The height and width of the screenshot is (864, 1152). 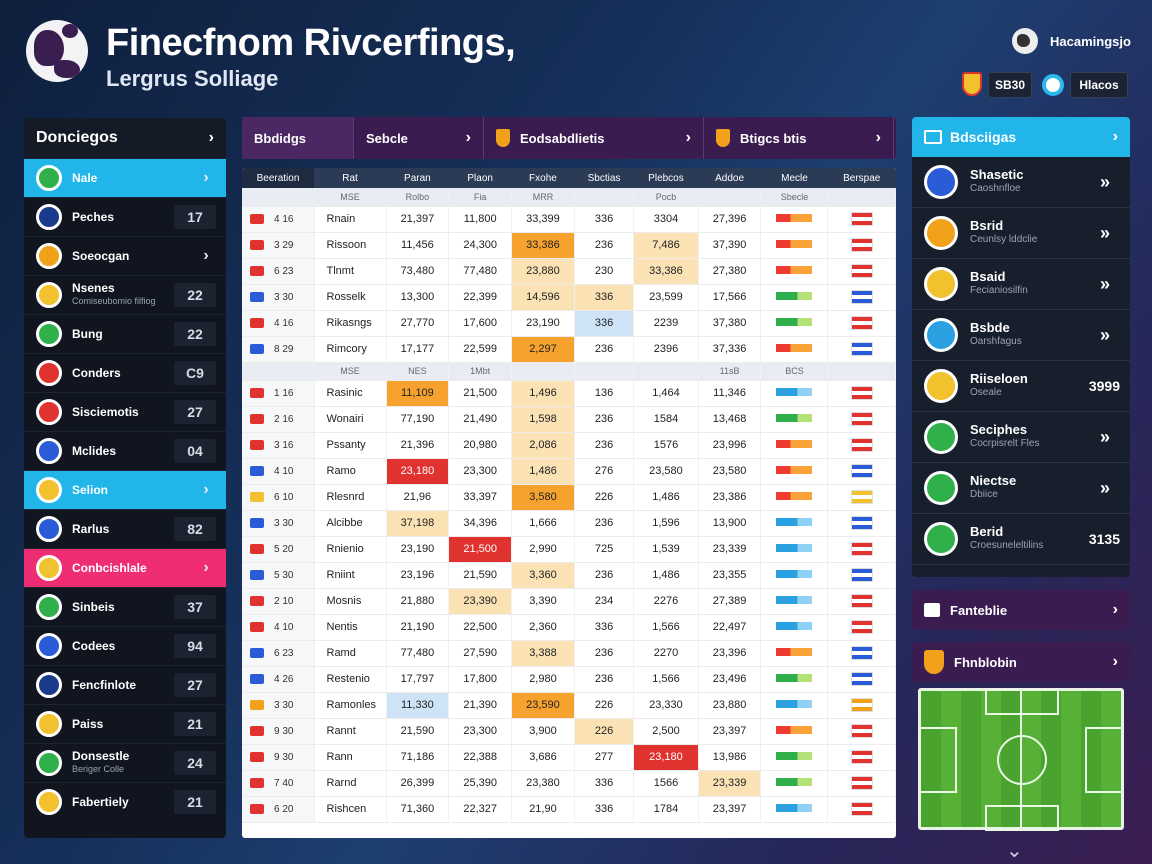 What do you see at coordinates (569, 471) in the screenshot?
I see `table-row: 4 10 Ramo 23,180 23,300 1,486 276 23,580 23,580` at bounding box center [569, 471].